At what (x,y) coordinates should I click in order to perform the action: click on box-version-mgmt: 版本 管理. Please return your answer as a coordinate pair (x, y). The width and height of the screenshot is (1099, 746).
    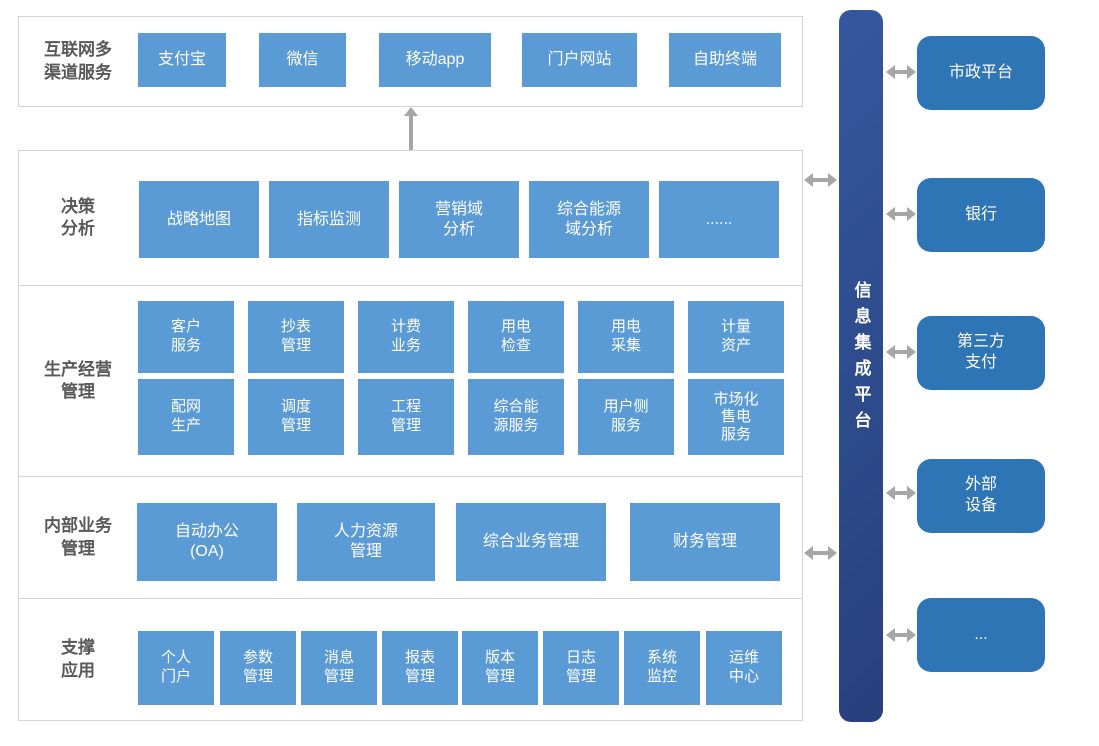
    Looking at the image, I should click on (500, 668).